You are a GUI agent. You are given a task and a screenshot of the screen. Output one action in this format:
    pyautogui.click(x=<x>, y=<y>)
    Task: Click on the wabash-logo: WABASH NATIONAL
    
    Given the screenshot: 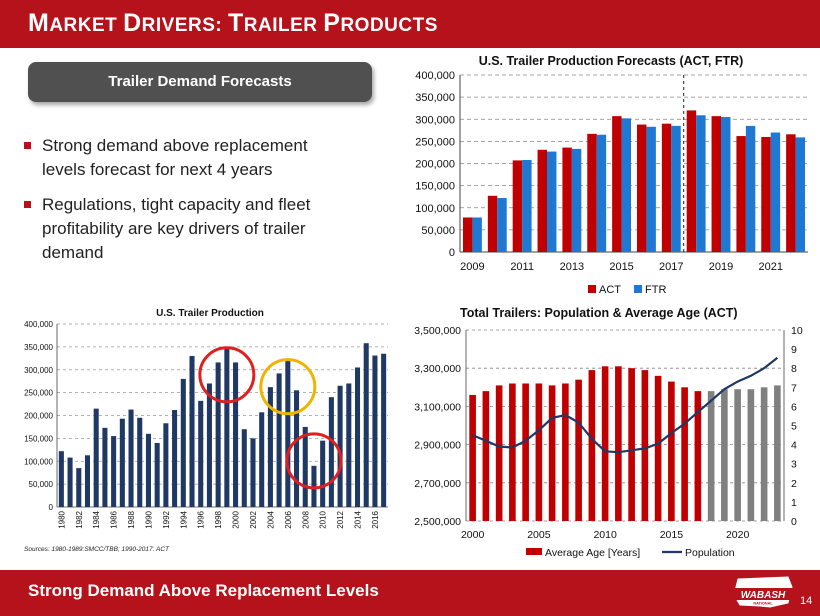 What is the action you would take?
    pyautogui.click(x=763, y=592)
    